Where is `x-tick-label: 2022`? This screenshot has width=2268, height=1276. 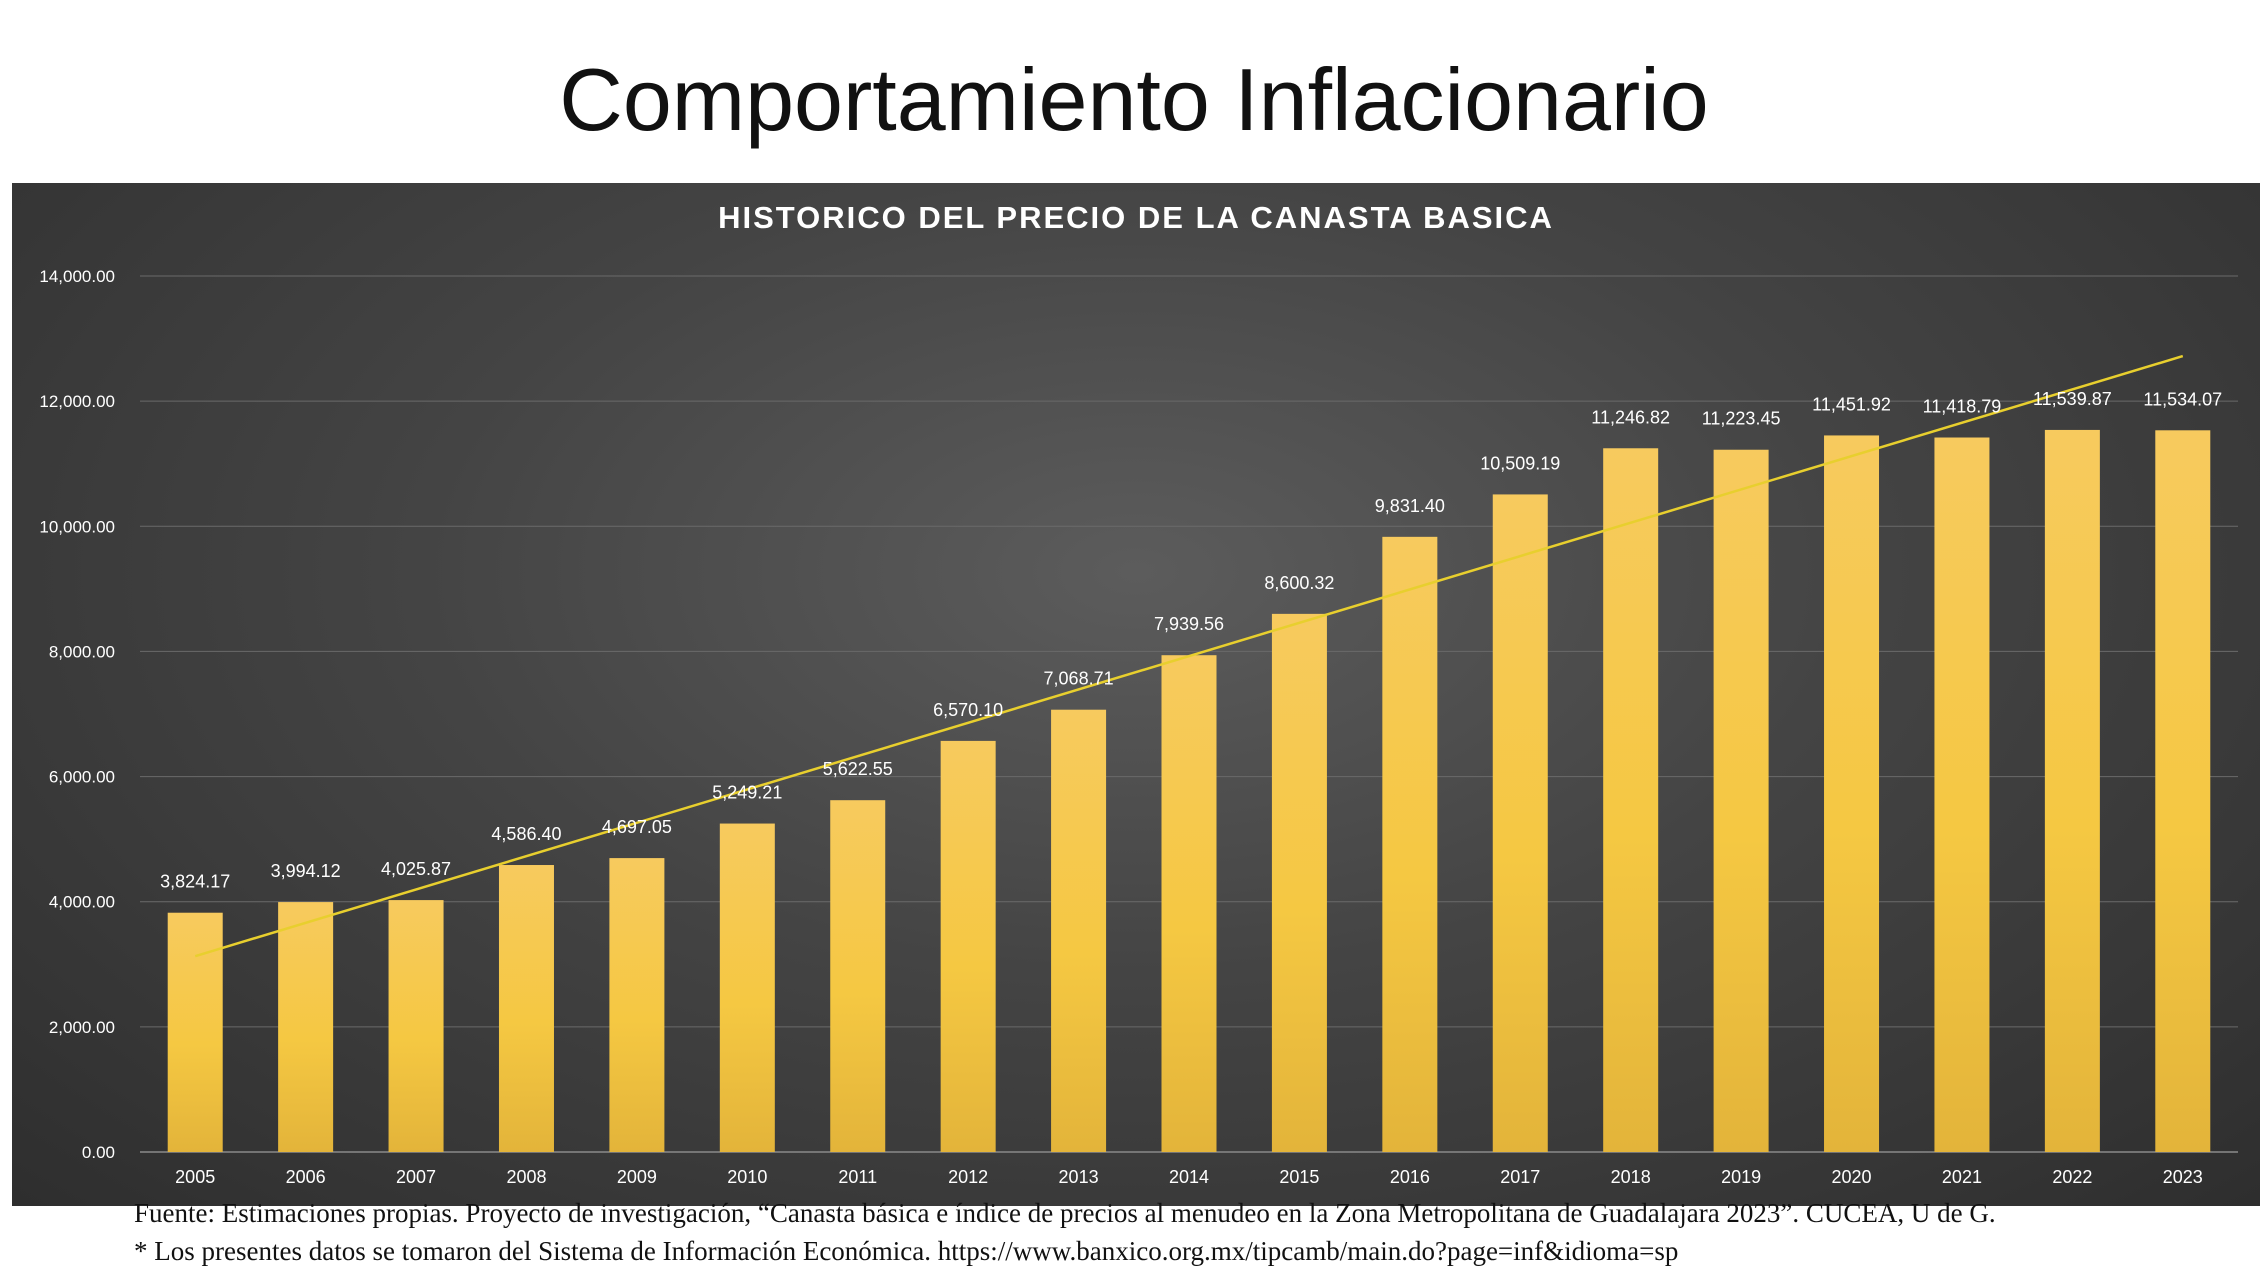 x-tick-label: 2022 is located at coordinates (2072, 1177).